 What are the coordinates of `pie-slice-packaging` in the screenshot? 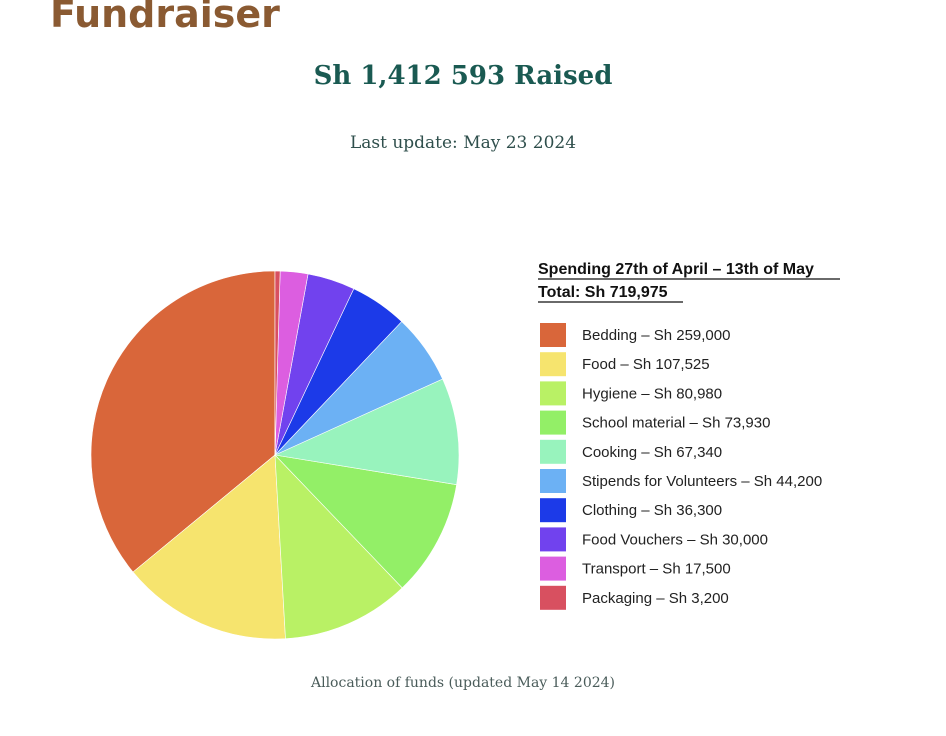 It's located at (277, 363).